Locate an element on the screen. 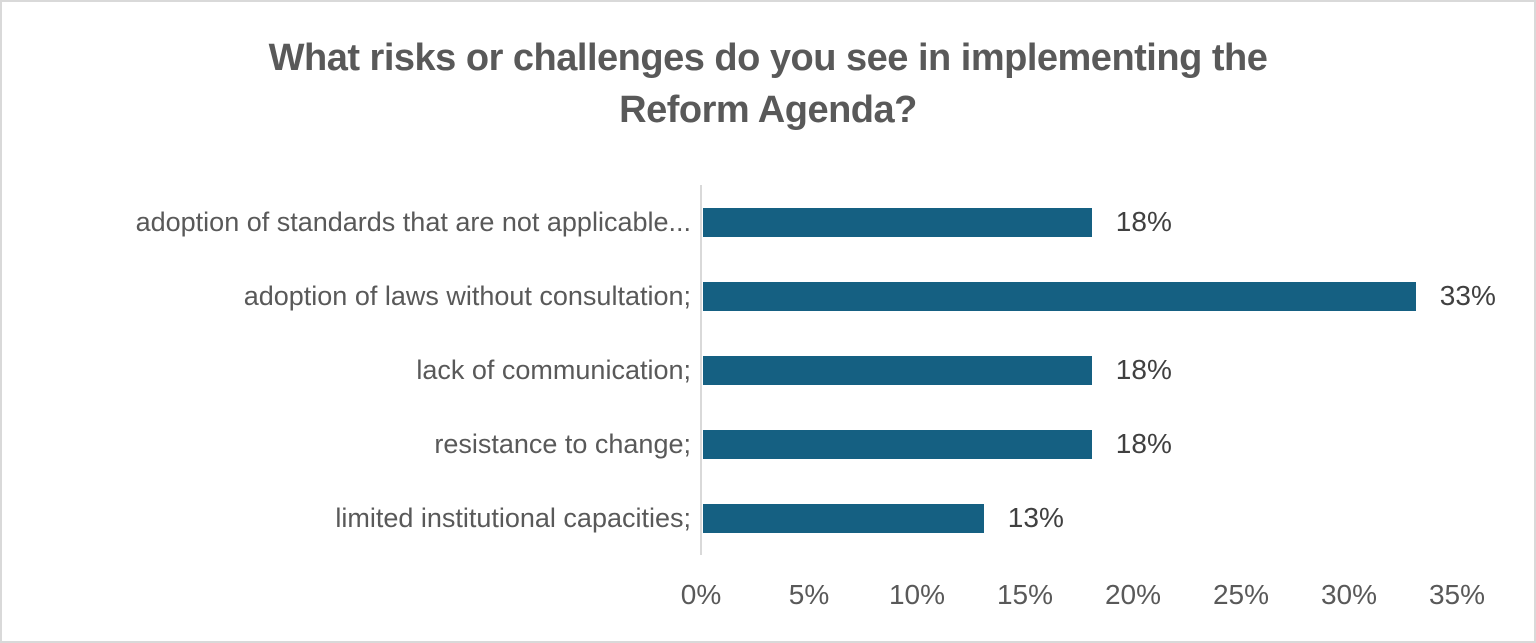 Image resolution: width=1536 pixels, height=643 pixels. x-axis-tick-label: 35% is located at coordinates (1457, 594).